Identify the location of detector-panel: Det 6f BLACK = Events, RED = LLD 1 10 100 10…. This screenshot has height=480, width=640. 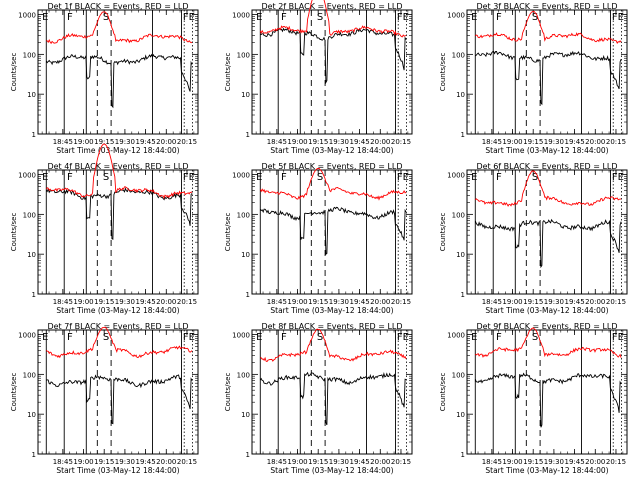
(533, 238).